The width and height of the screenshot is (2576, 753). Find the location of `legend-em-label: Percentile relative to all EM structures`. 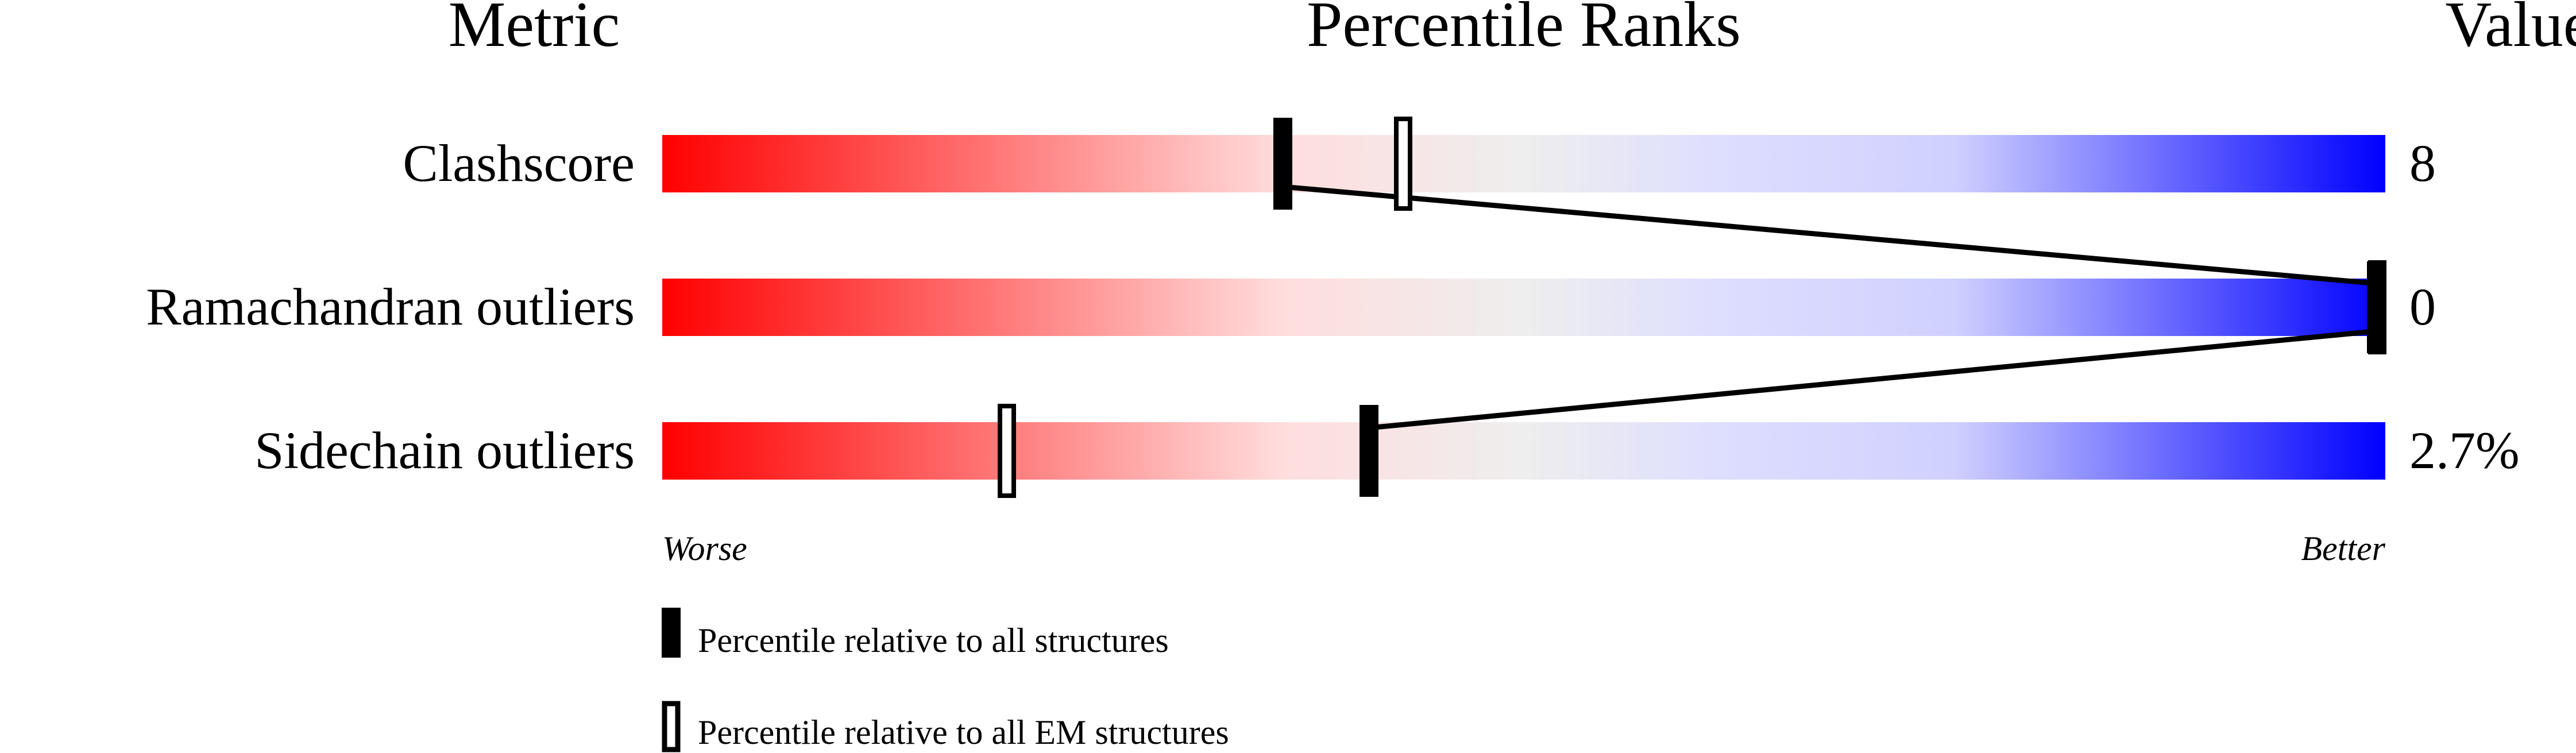

legend-em-label: Percentile relative to all EM structures is located at coordinates (963, 732).